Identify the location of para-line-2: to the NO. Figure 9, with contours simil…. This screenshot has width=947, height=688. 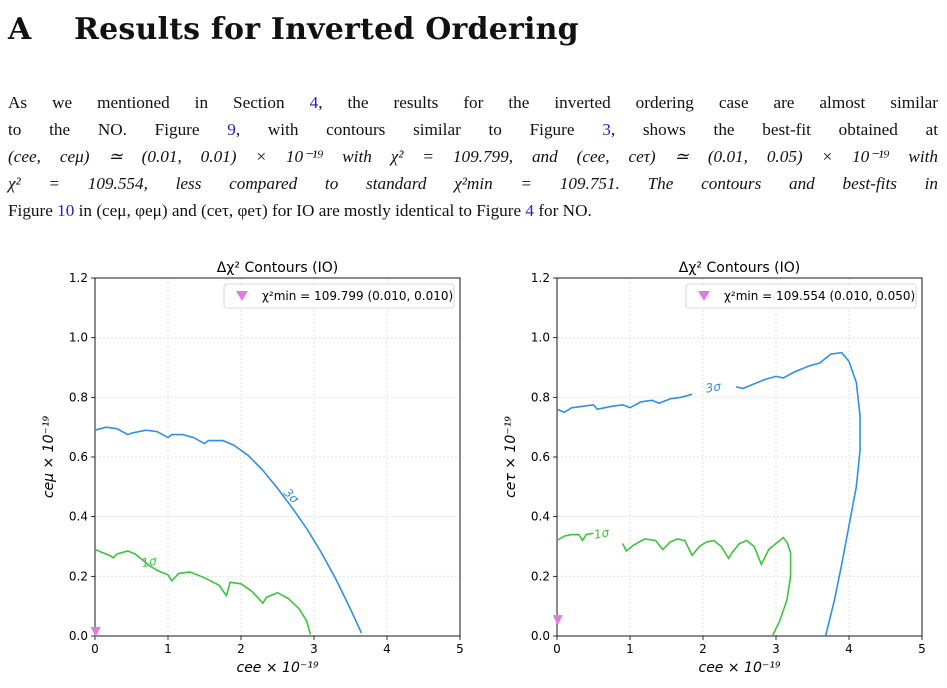
(473, 129).